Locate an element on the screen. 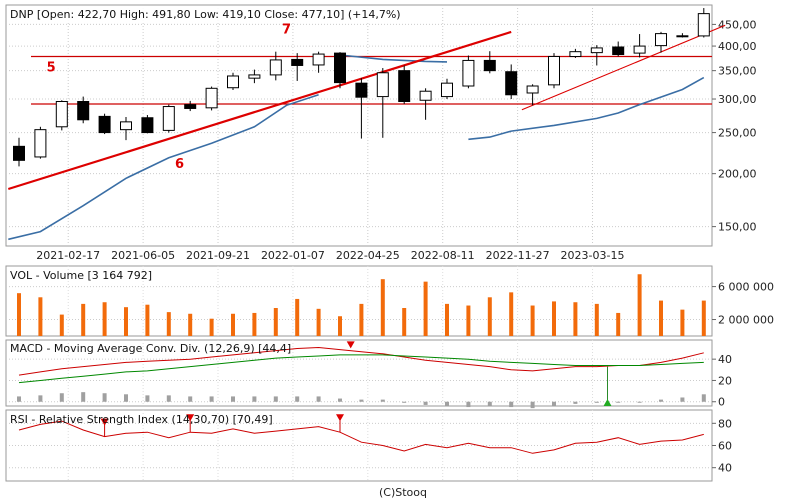 This screenshot has width=800, height=500. volume-title: VOL - Volume [3 164 792] is located at coordinates (81, 275).